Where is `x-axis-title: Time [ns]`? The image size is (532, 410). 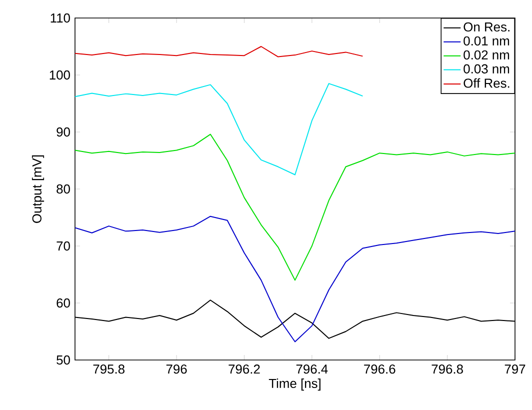
x-axis-title: Time [ns] is located at coordinates (294, 384).